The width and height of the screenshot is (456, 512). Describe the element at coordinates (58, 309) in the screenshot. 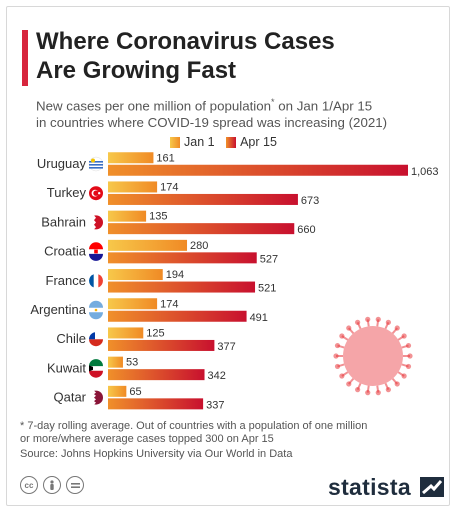

I see `category-label-argentina: Argentina` at that location.